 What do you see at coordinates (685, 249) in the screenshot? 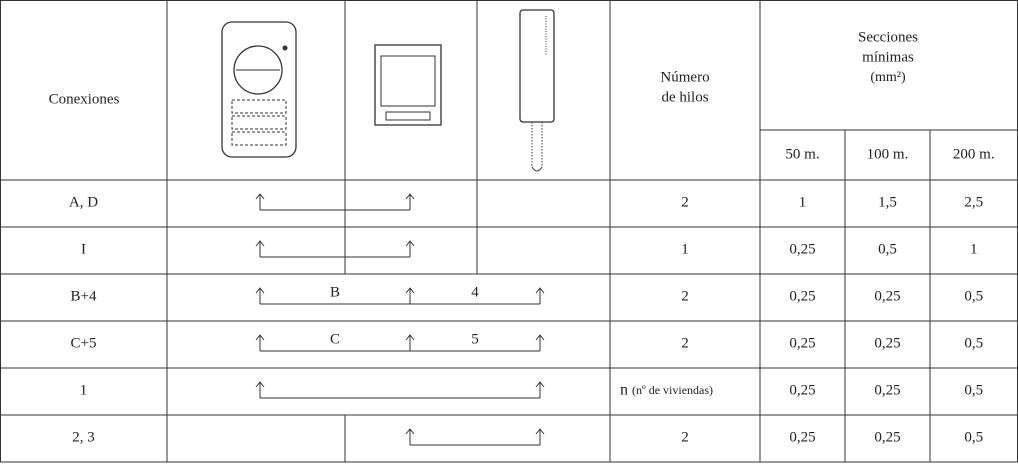
I see `hilos: 1` at bounding box center [685, 249].